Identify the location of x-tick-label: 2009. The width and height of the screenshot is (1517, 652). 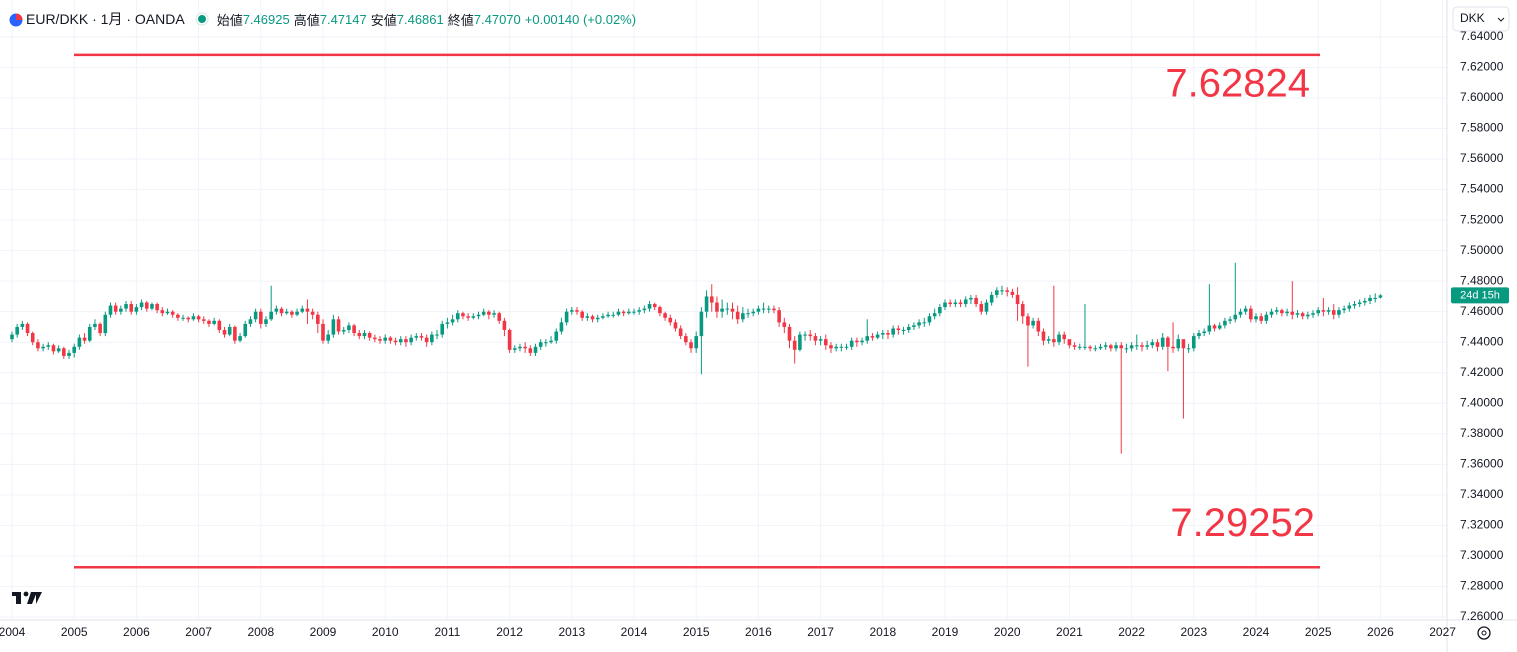
(323, 632).